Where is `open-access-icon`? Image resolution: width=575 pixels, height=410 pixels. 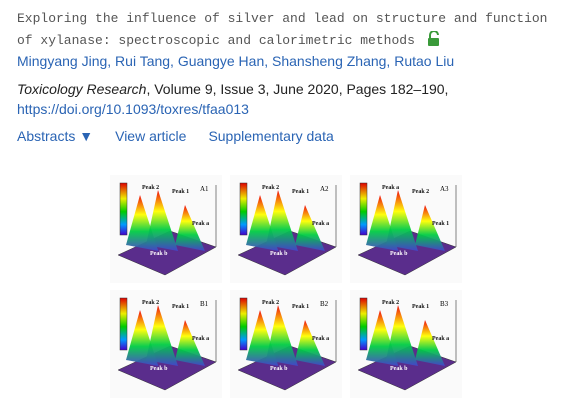
open-access-icon is located at coordinates (433, 38).